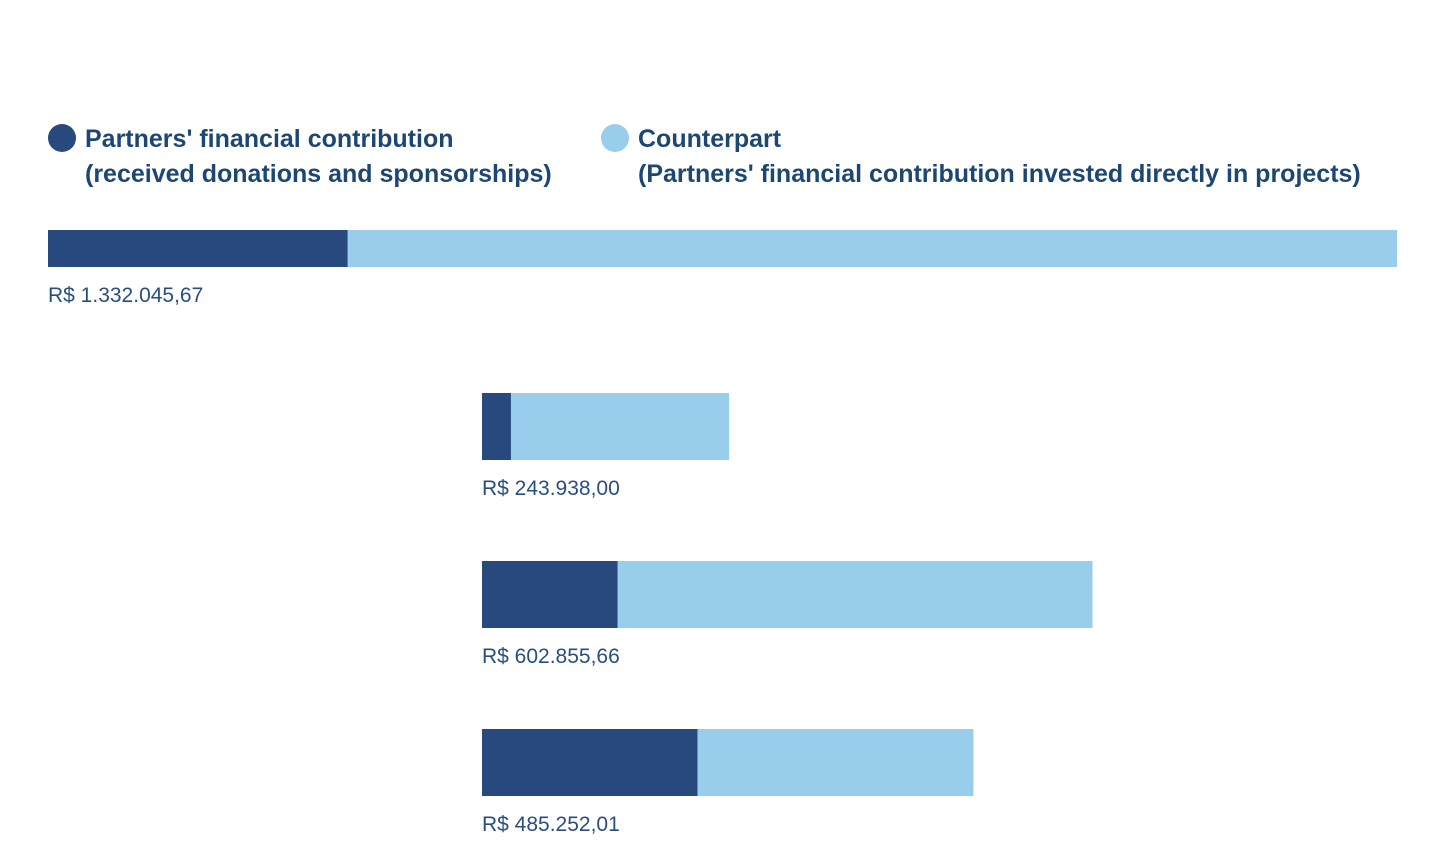  Describe the element at coordinates (710, 139) in the screenshot. I see `legend-counterpart-line1: Counterpart` at that location.